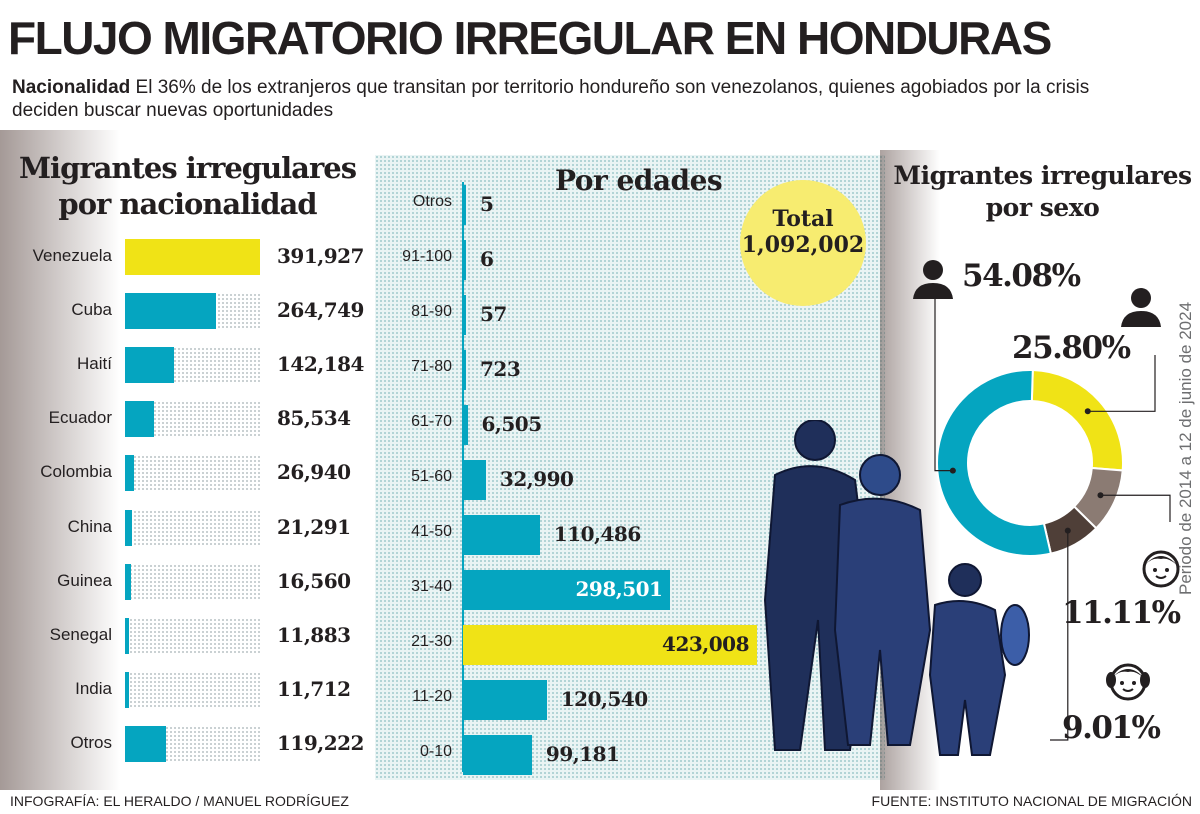 The image size is (1200, 814). What do you see at coordinates (128, 581) in the screenshot?
I see `bar-guinea` at bounding box center [128, 581].